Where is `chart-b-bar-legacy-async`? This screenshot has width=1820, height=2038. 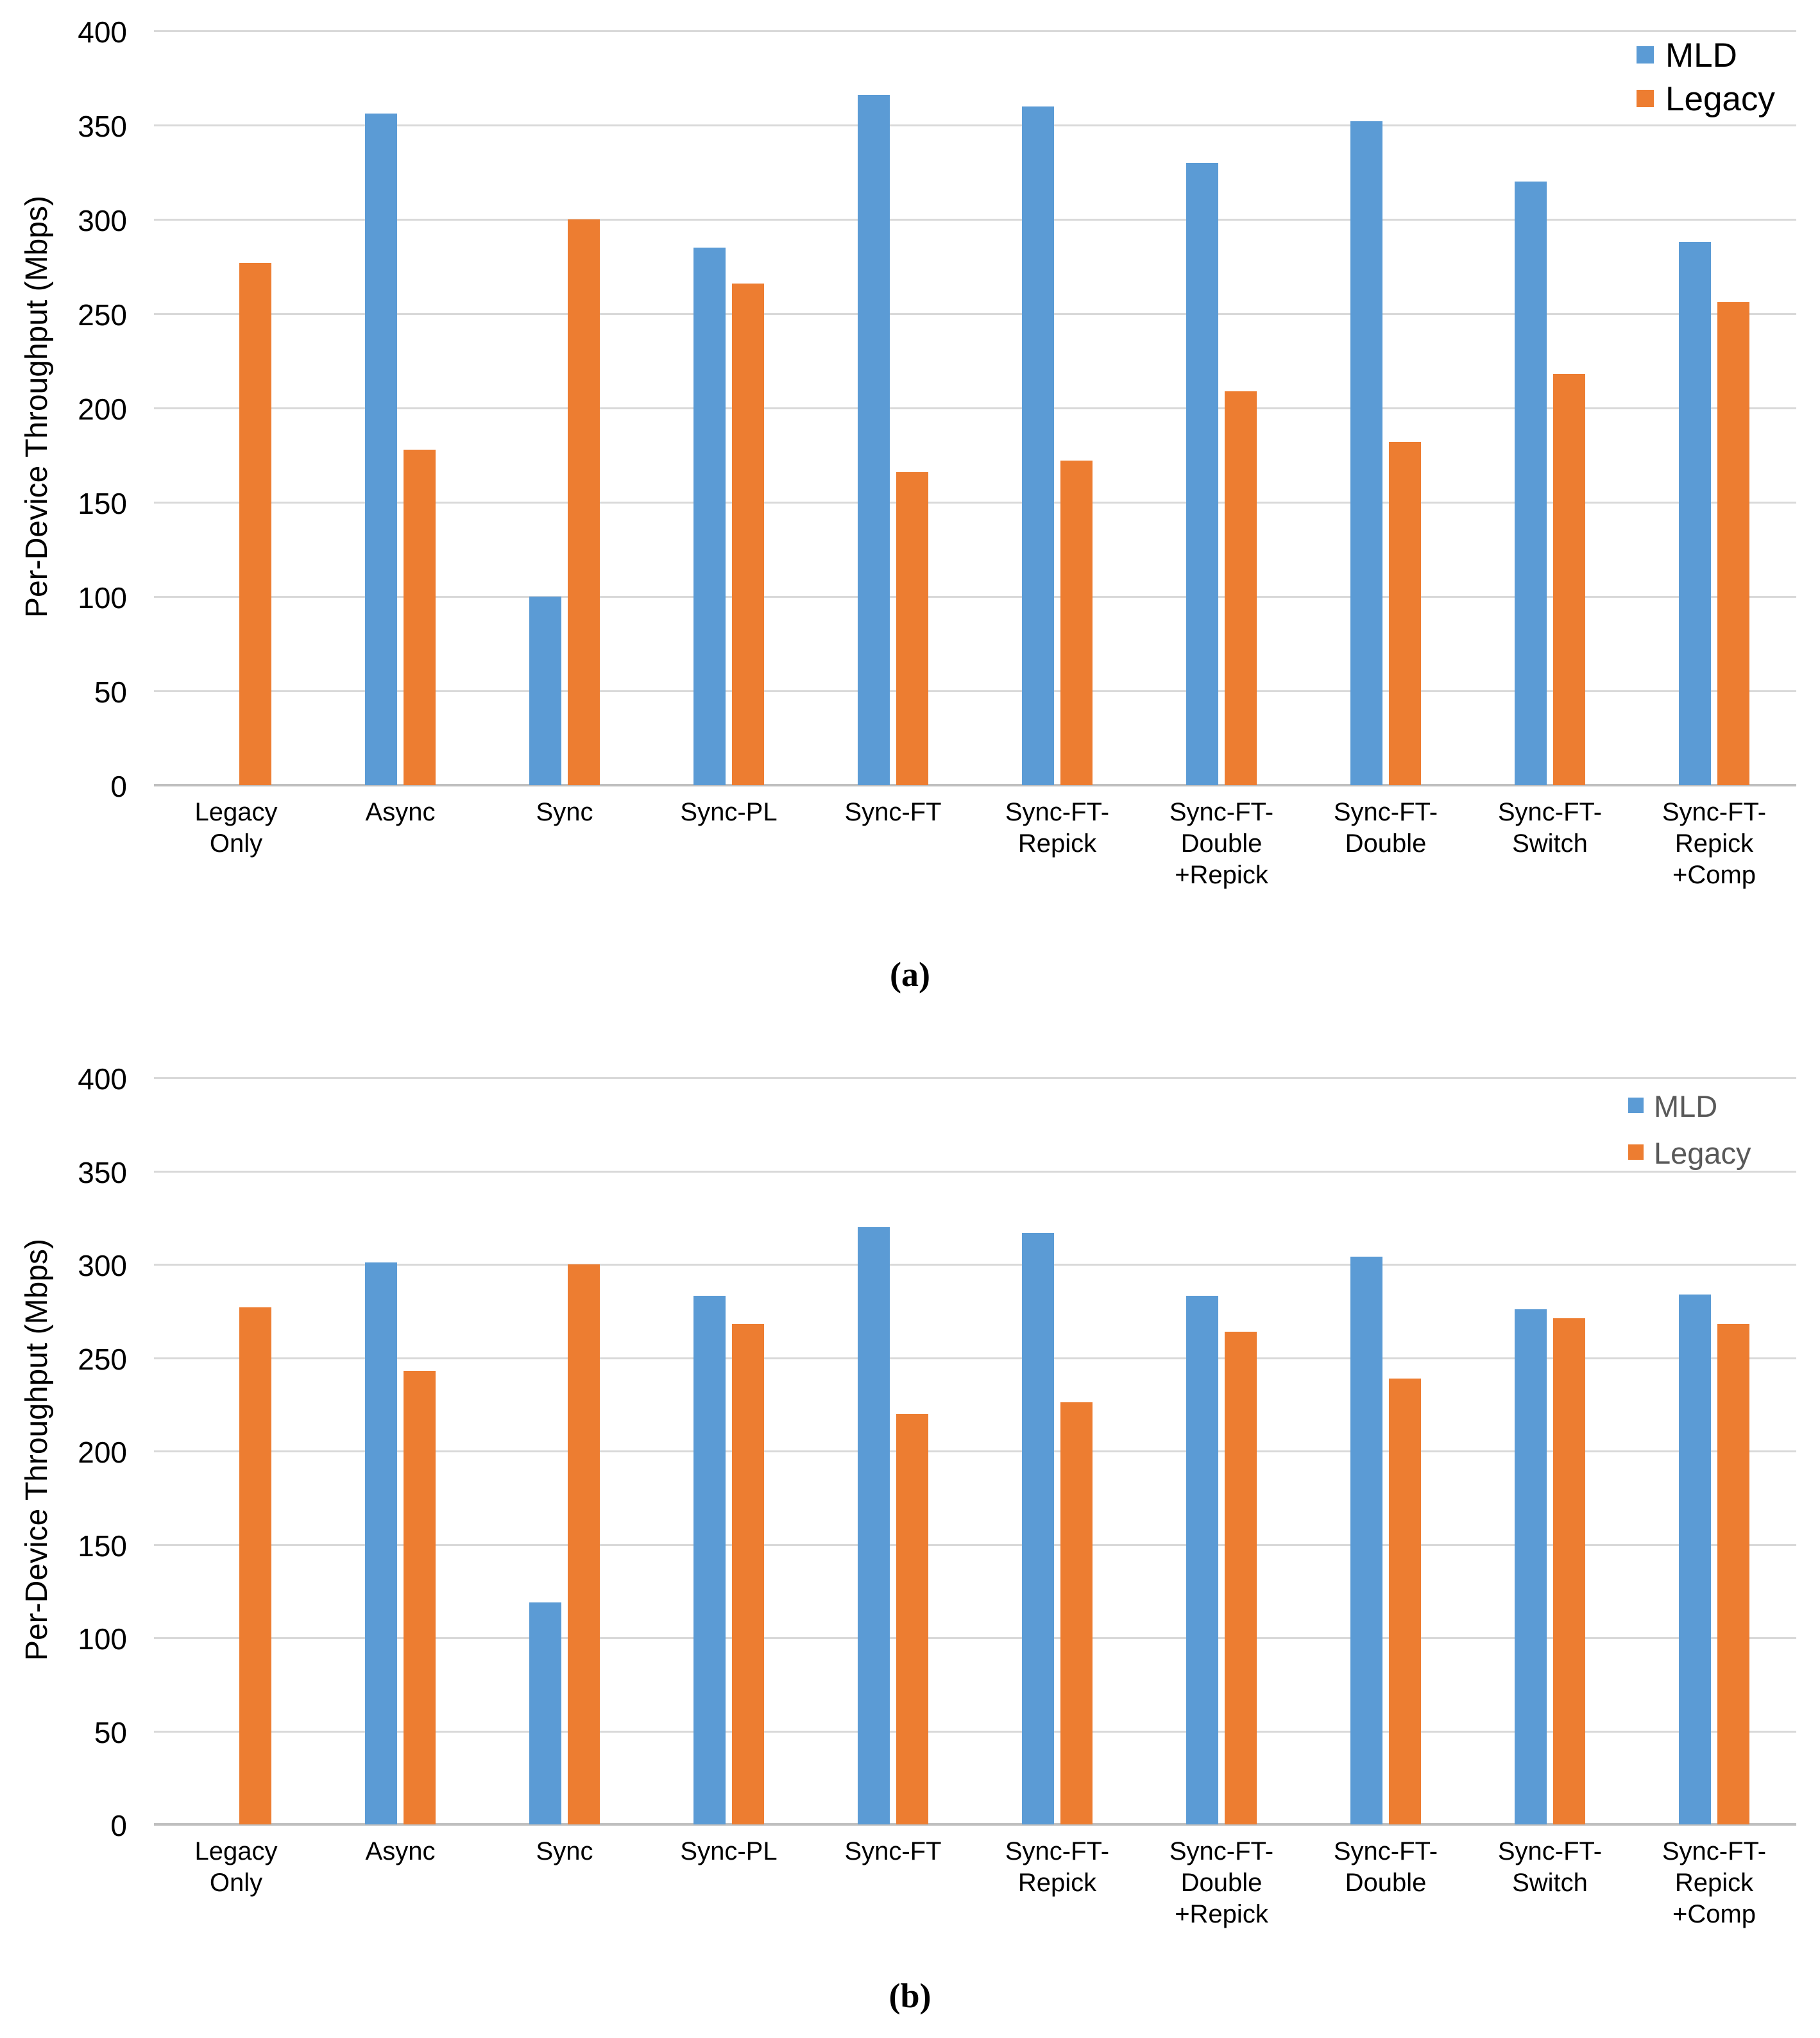
chart-b-bar-legacy-async is located at coordinates (420, 1597).